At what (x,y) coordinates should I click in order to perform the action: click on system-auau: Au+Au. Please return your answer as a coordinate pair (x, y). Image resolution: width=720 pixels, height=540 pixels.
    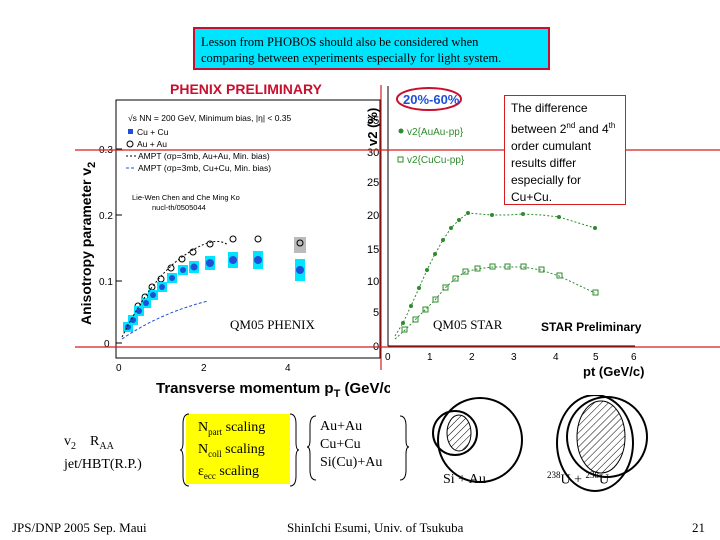
    Looking at the image, I should click on (341, 426).